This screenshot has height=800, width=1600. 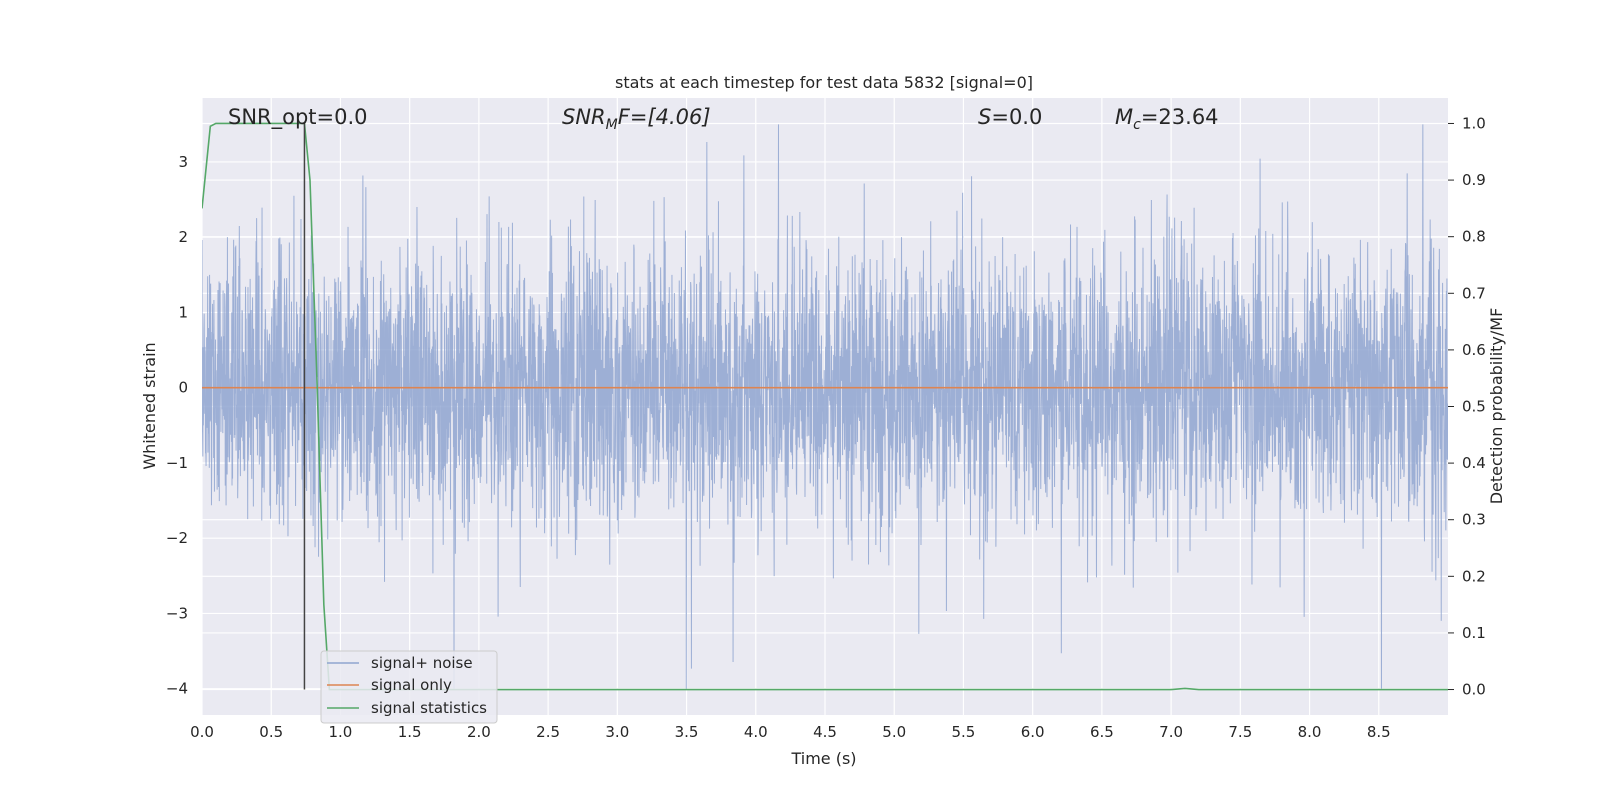 I want to click on x-tick-label: 3.5, so click(x=687, y=732).